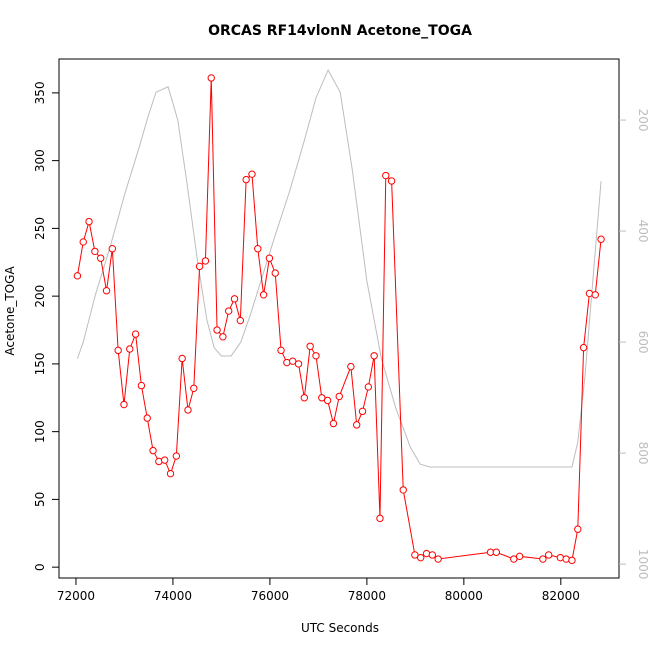  I want to click on x-tick-label: 76000, so click(270, 596).